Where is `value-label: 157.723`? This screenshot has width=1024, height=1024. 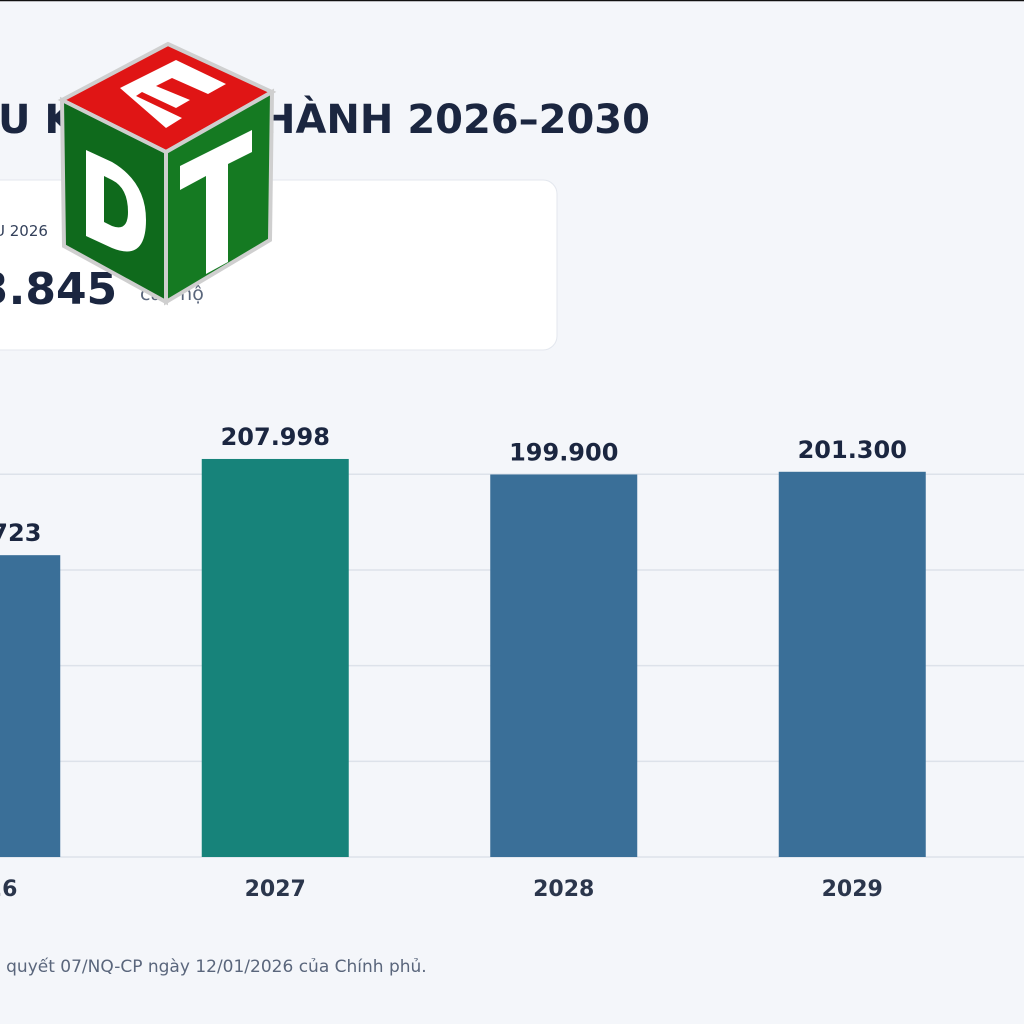
value-label: 157.723 is located at coordinates (20, 533).